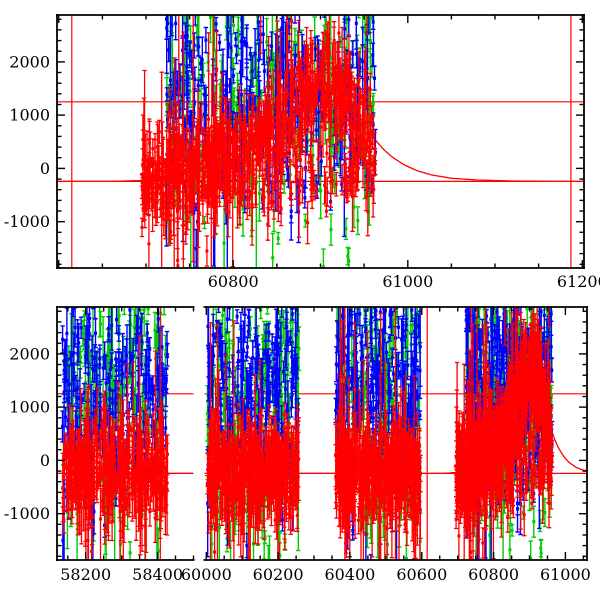 The width and height of the screenshot is (600, 600). What do you see at coordinates (206, 574) in the screenshot?
I see `x-tick-label: 60000` at bounding box center [206, 574].